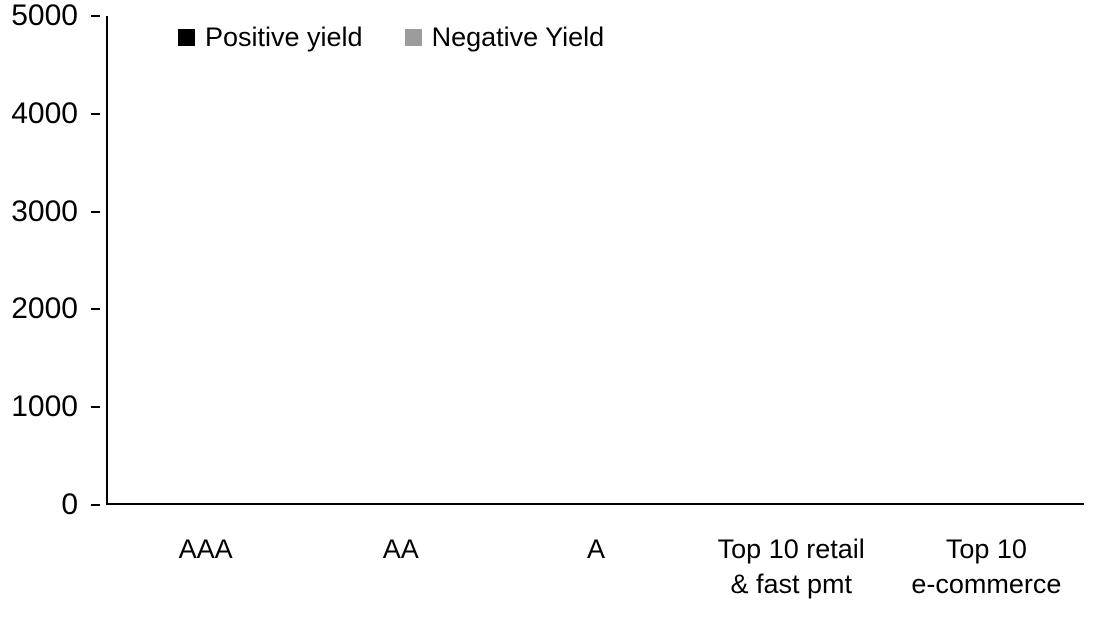  What do you see at coordinates (205, 549) in the screenshot?
I see `x-axis-label: AAA` at bounding box center [205, 549].